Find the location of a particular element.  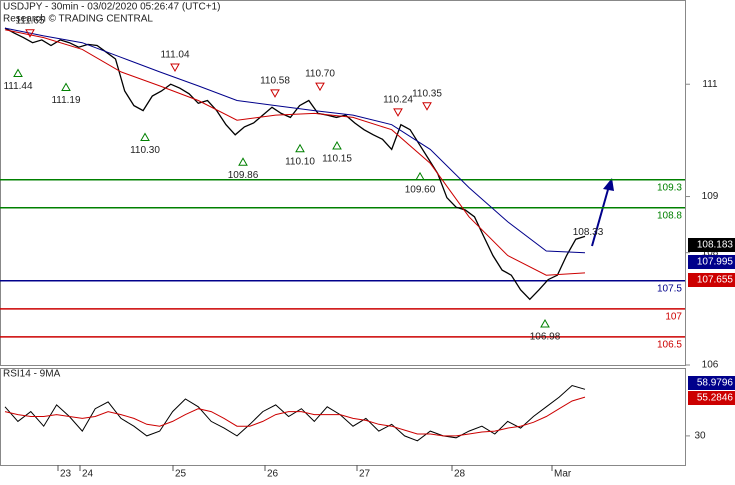

y-tick-label: 111 is located at coordinates (710, 84).